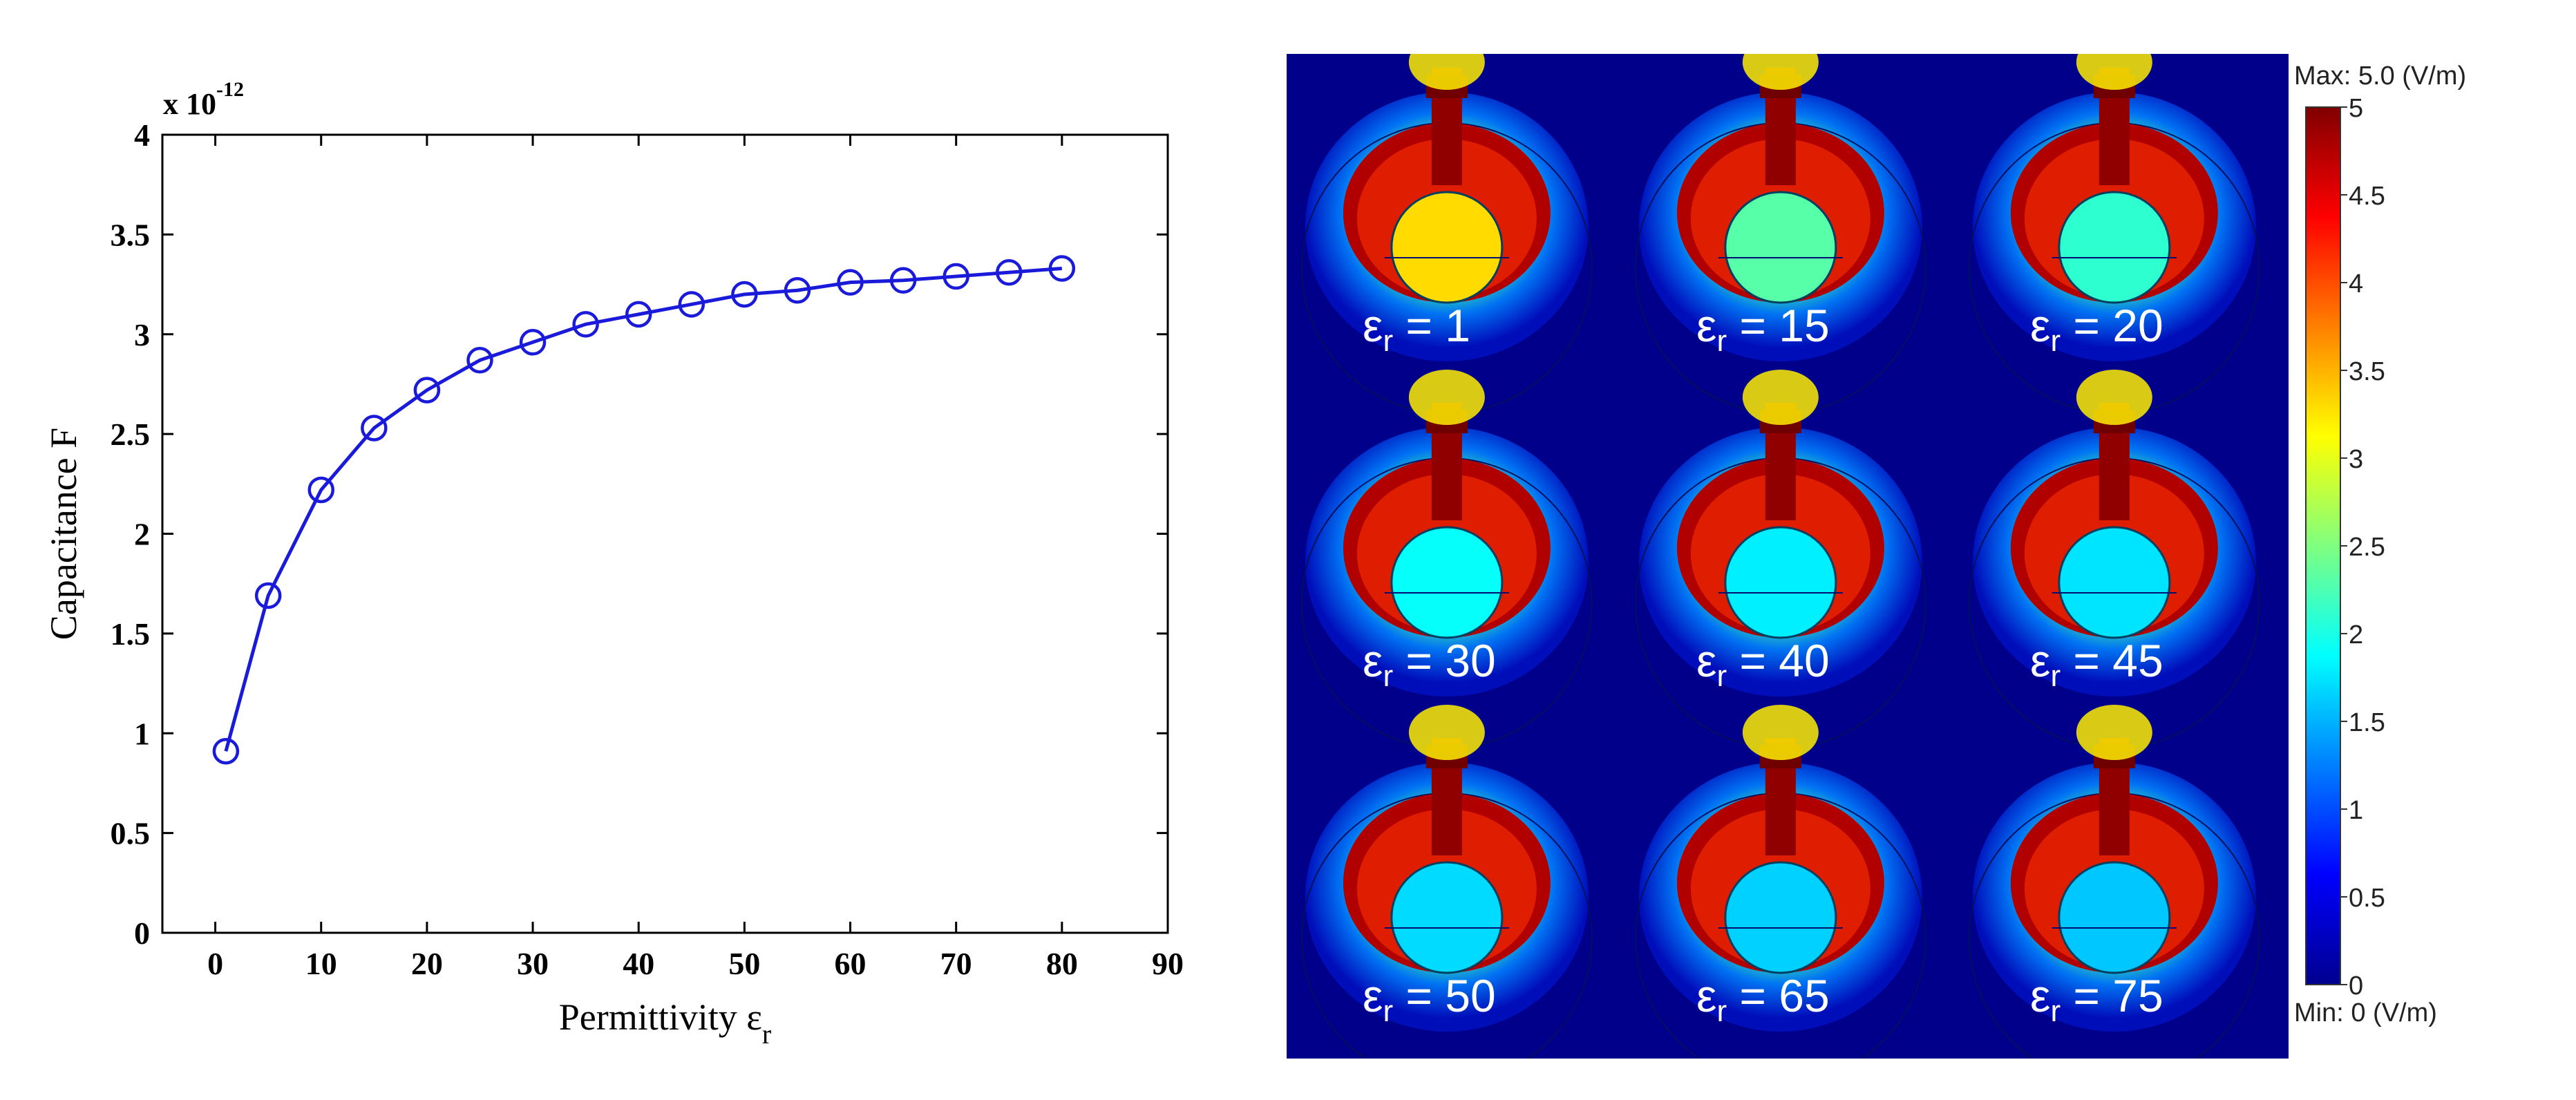  What do you see at coordinates (2356, 634) in the screenshot?
I see `colorbar-tick-label: 2` at bounding box center [2356, 634].